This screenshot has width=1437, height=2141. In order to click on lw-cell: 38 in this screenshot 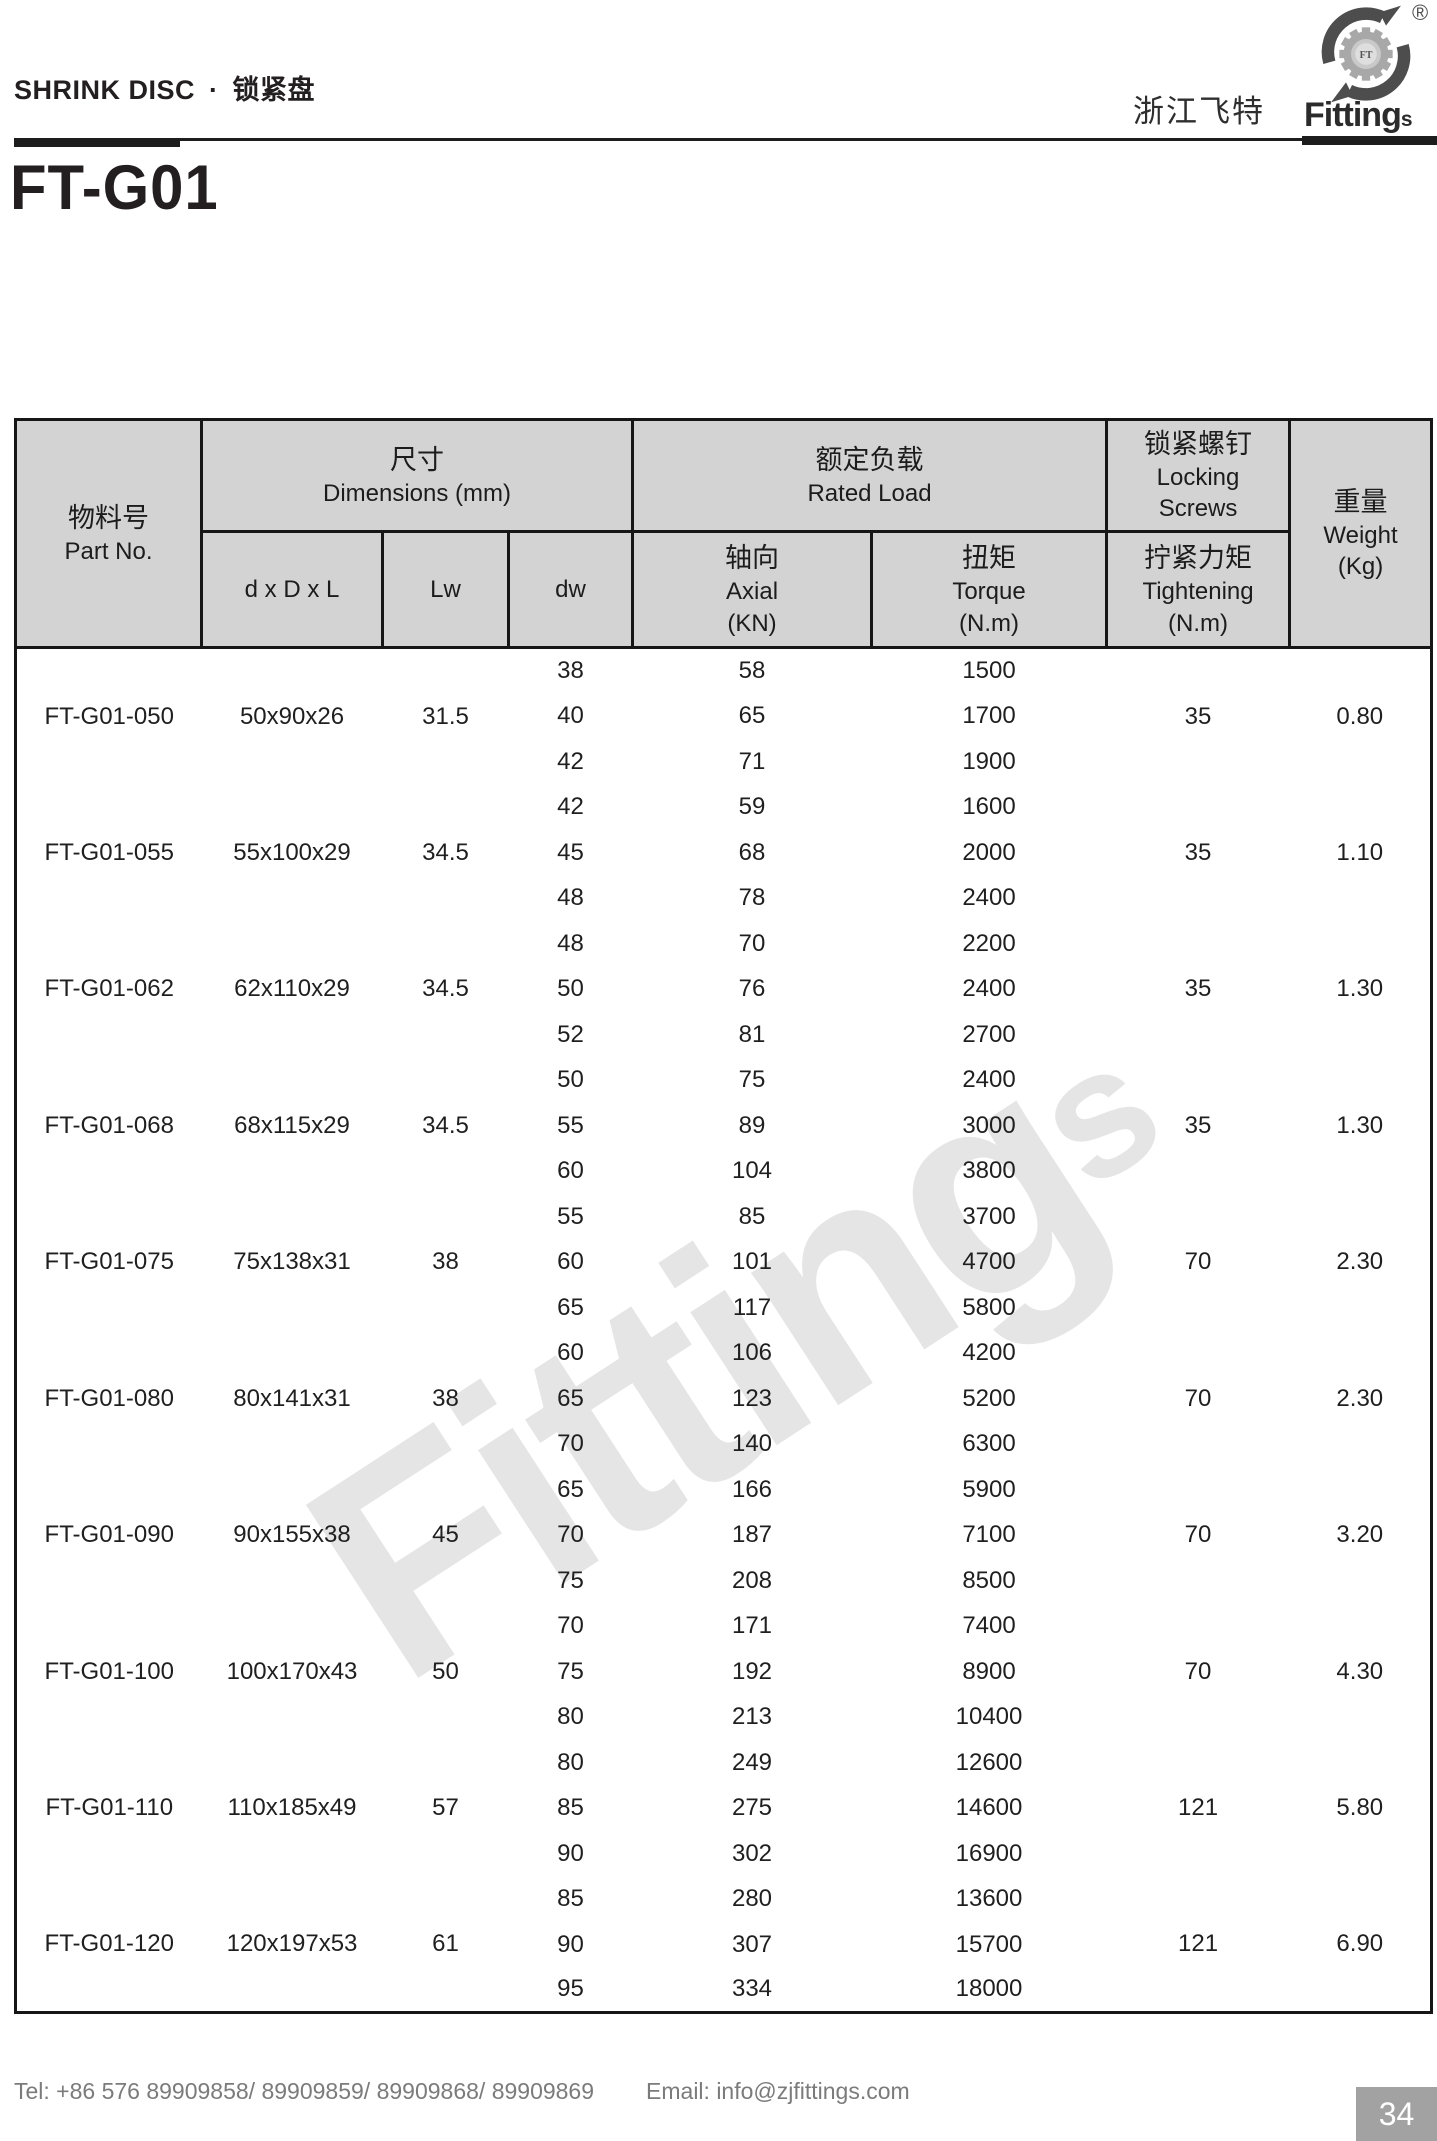, I will do `click(445, 1262)`.